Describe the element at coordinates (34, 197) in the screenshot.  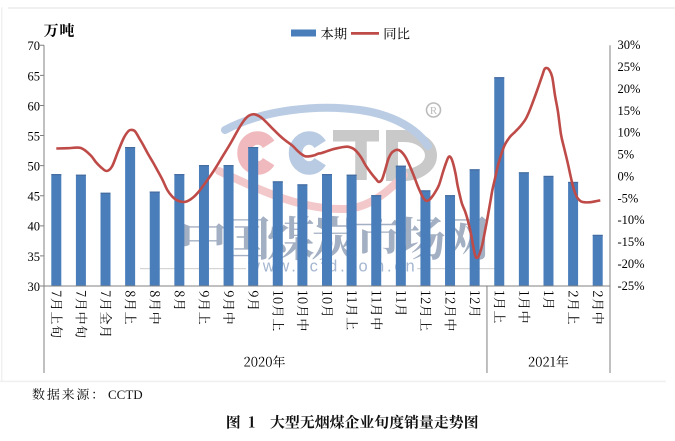
I see `svg-text: 45` at that location.